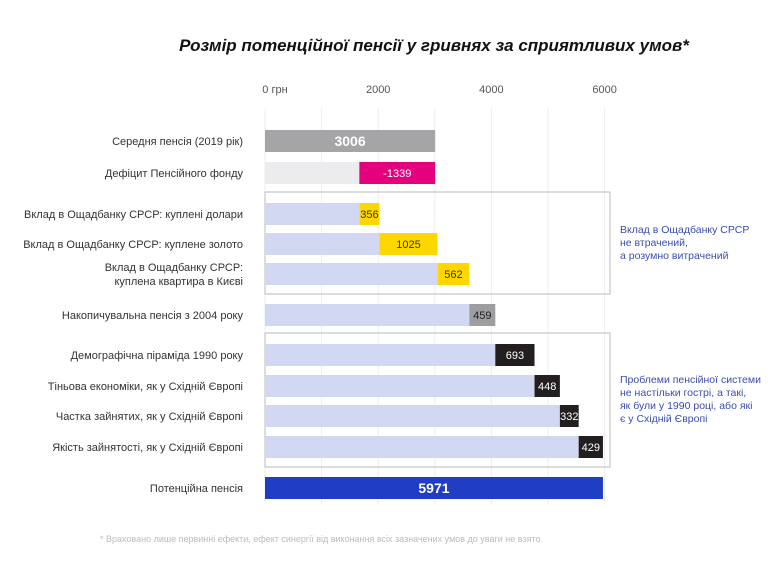 This screenshot has height=584, width=768. Describe the element at coordinates (174, 268) in the screenshot. I see `category-label: Вклад в Ощадбанку СРСР:` at that location.